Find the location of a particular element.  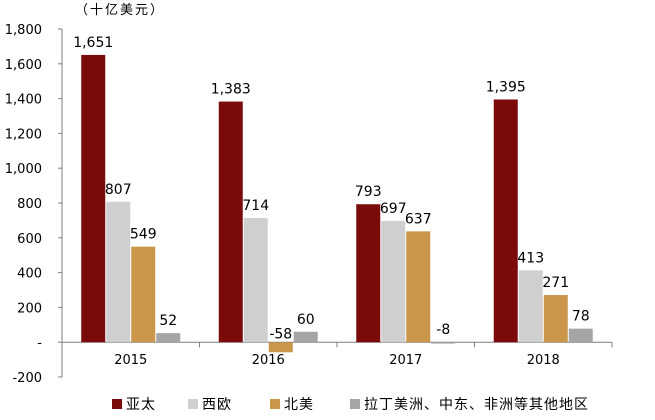

legend-label: 西欧 is located at coordinates (217, 405).